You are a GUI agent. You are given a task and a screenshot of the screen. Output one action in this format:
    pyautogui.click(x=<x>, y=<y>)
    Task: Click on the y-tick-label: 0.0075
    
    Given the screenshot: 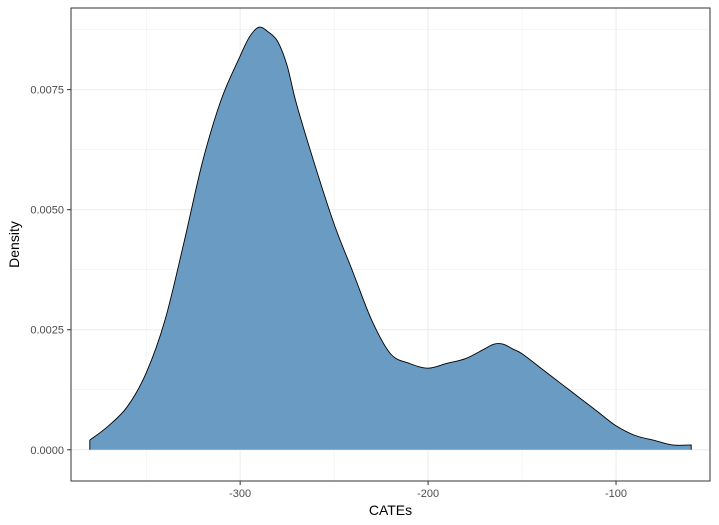 What is the action you would take?
    pyautogui.click(x=47, y=91)
    